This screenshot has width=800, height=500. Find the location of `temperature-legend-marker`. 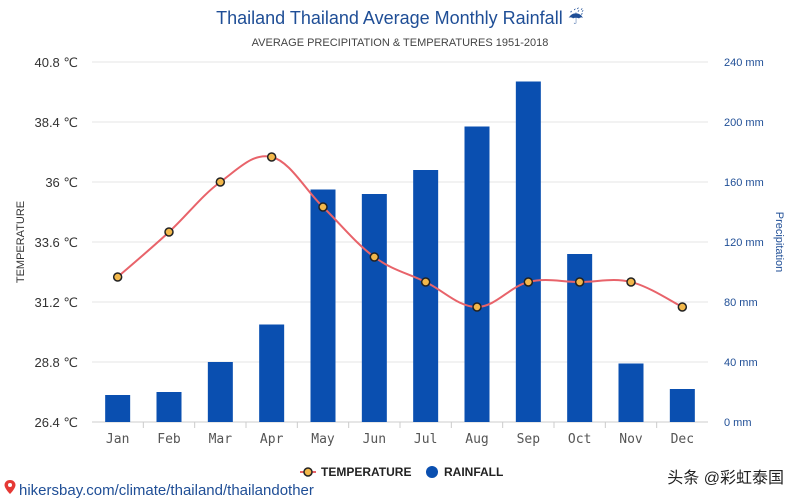

temperature-legend-marker is located at coordinates (308, 472).